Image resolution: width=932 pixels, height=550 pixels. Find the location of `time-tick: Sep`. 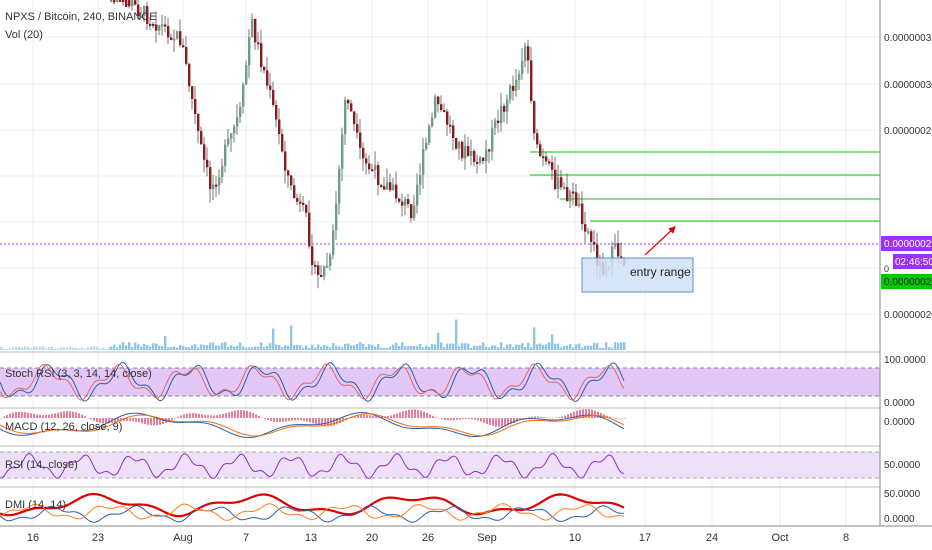

time-tick: Sep is located at coordinates (487, 538).